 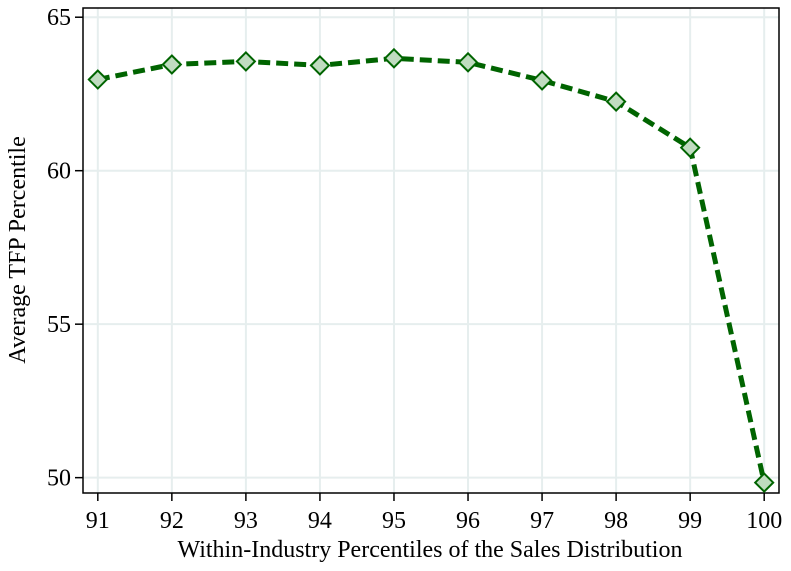 What do you see at coordinates (246, 521) in the screenshot?
I see `x-tick-label: 93` at bounding box center [246, 521].